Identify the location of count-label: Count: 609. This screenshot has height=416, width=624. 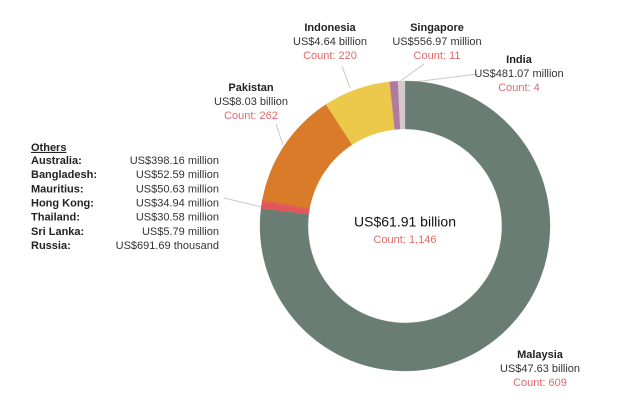
(540, 383).